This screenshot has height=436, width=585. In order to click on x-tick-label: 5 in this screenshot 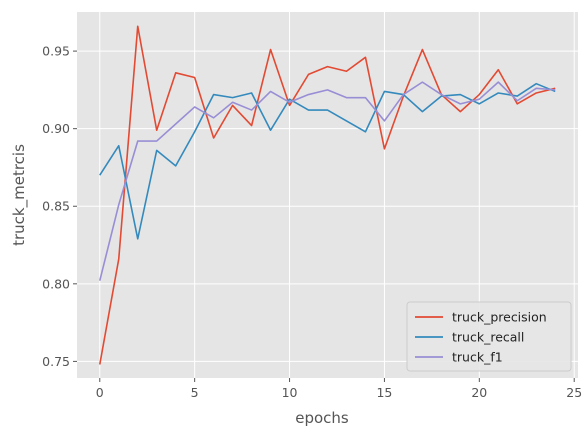, I will do `click(195, 392)`.